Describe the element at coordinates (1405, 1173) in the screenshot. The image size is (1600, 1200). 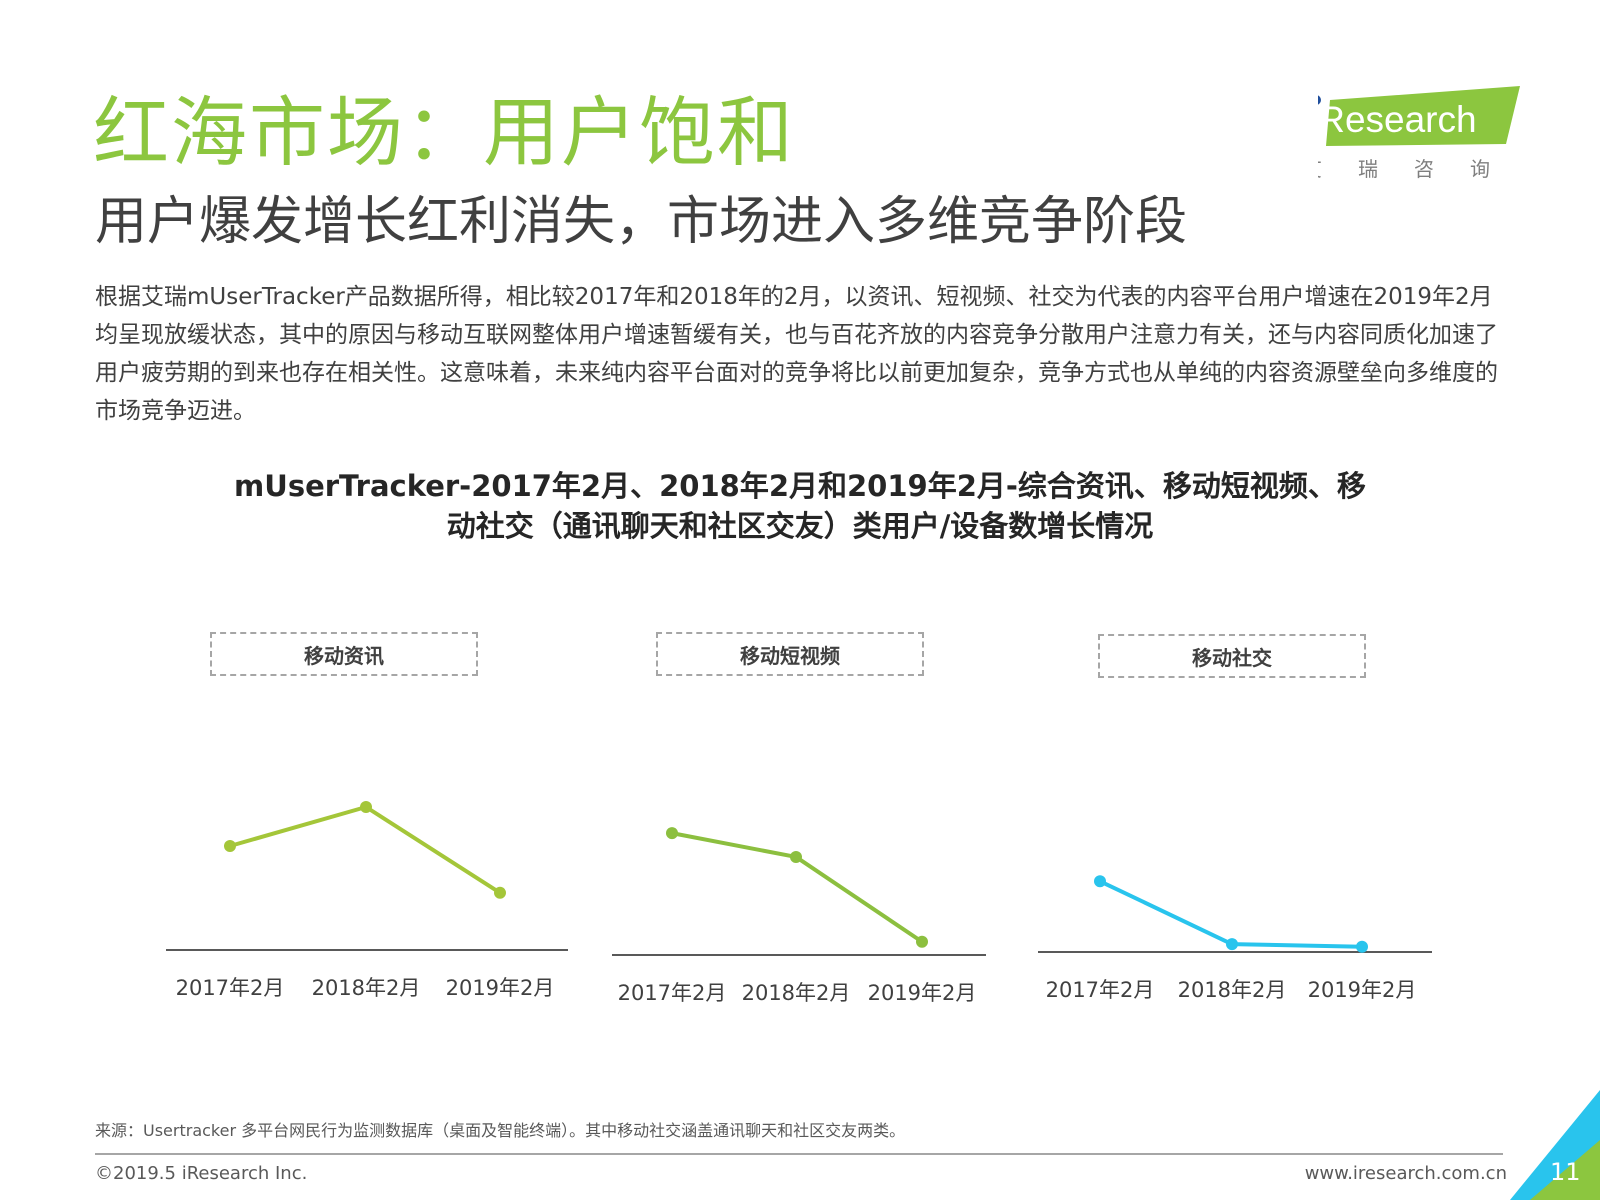
I see `website: www.iresearch.com.cn` at that location.